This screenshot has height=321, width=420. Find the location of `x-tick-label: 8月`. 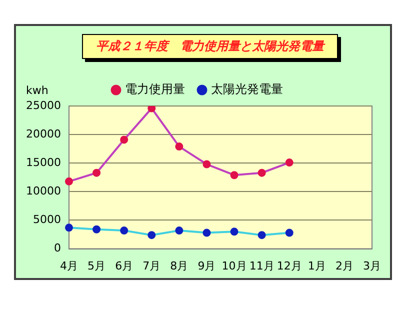

x-tick-label: 8月 is located at coordinates (179, 265).